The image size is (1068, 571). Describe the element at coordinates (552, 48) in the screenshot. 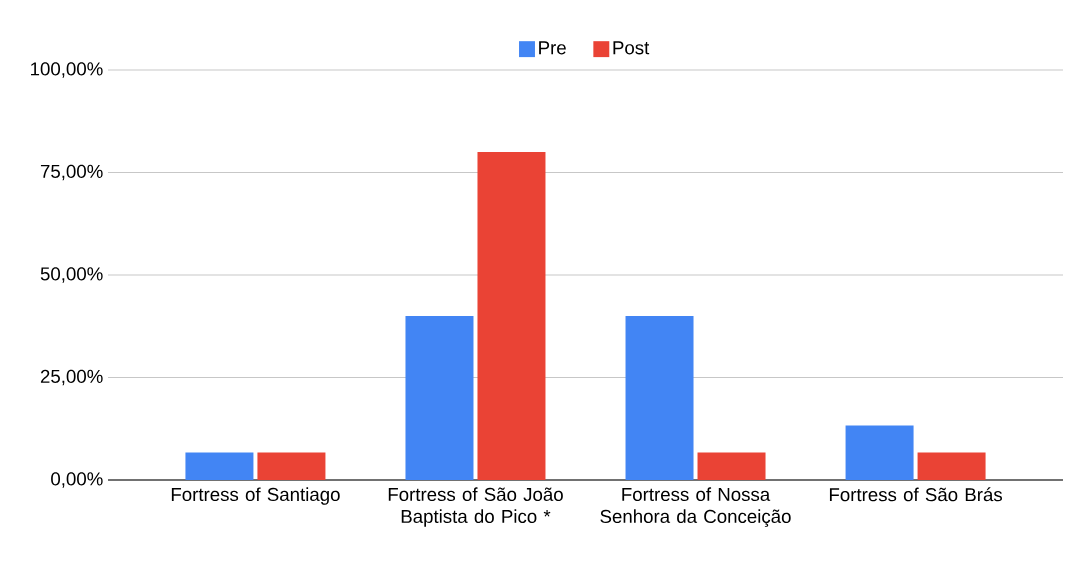

I see `legend-label: Pre` at that location.